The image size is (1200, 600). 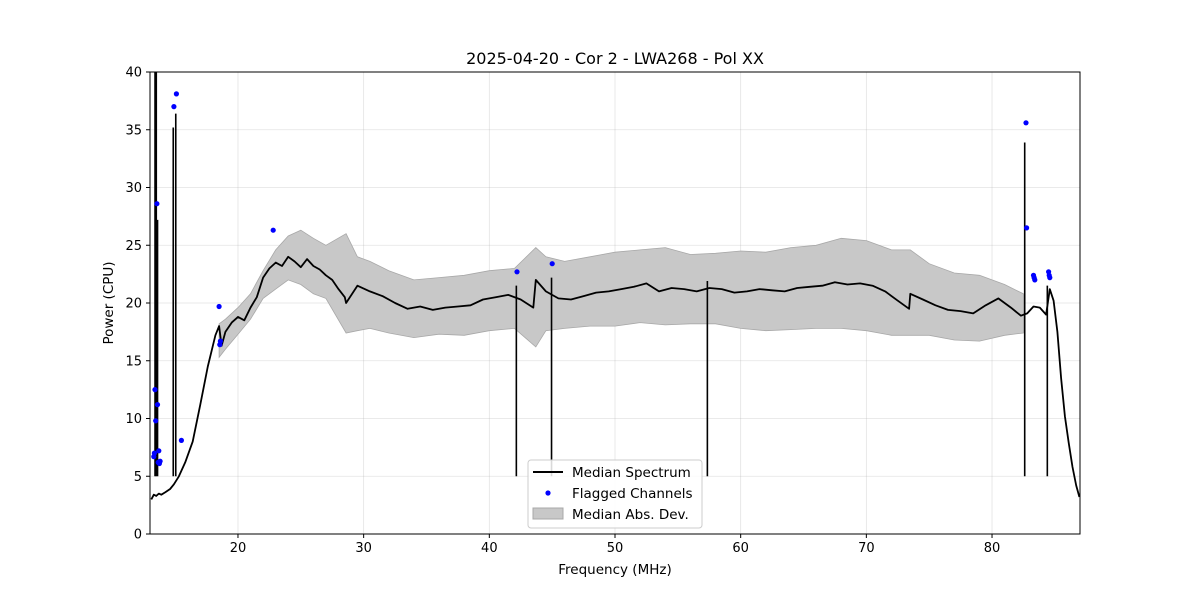 I want to click on y-tick-label: 25, so click(x=133, y=246).